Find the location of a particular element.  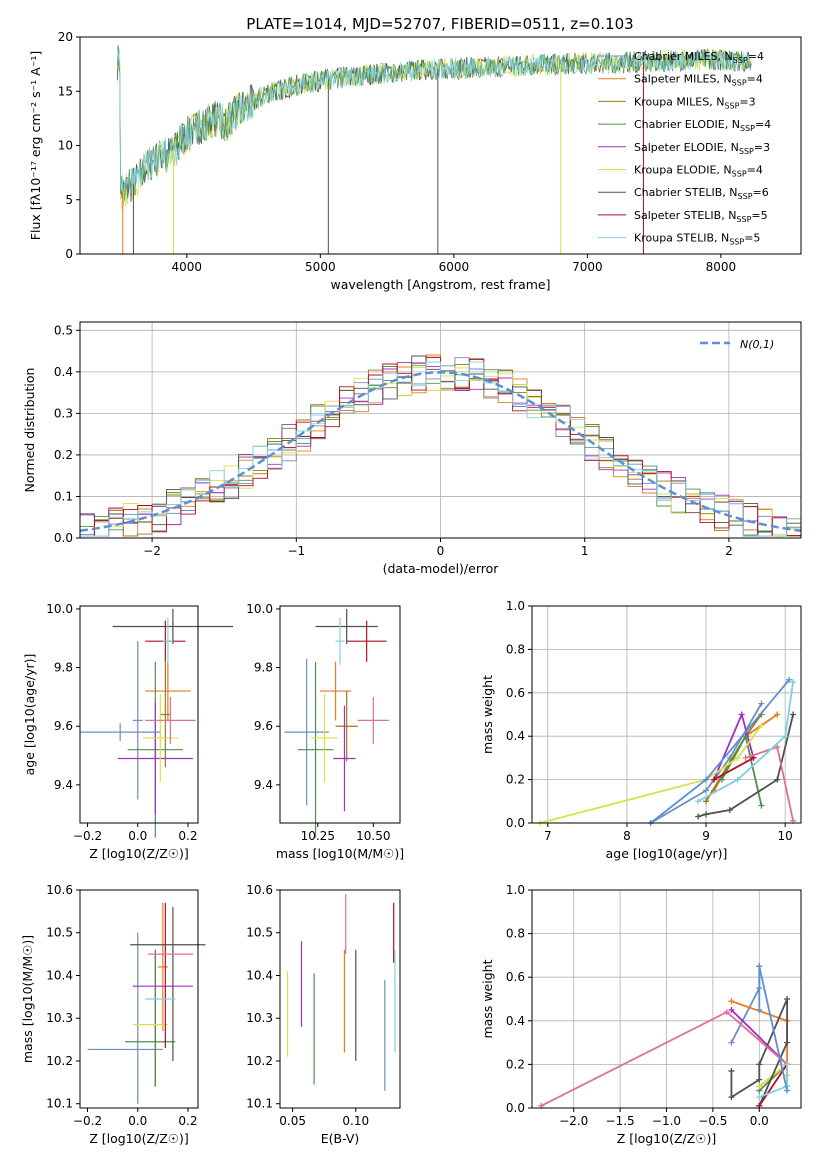

y-tick-label: 0.8 is located at coordinates (515, 649).